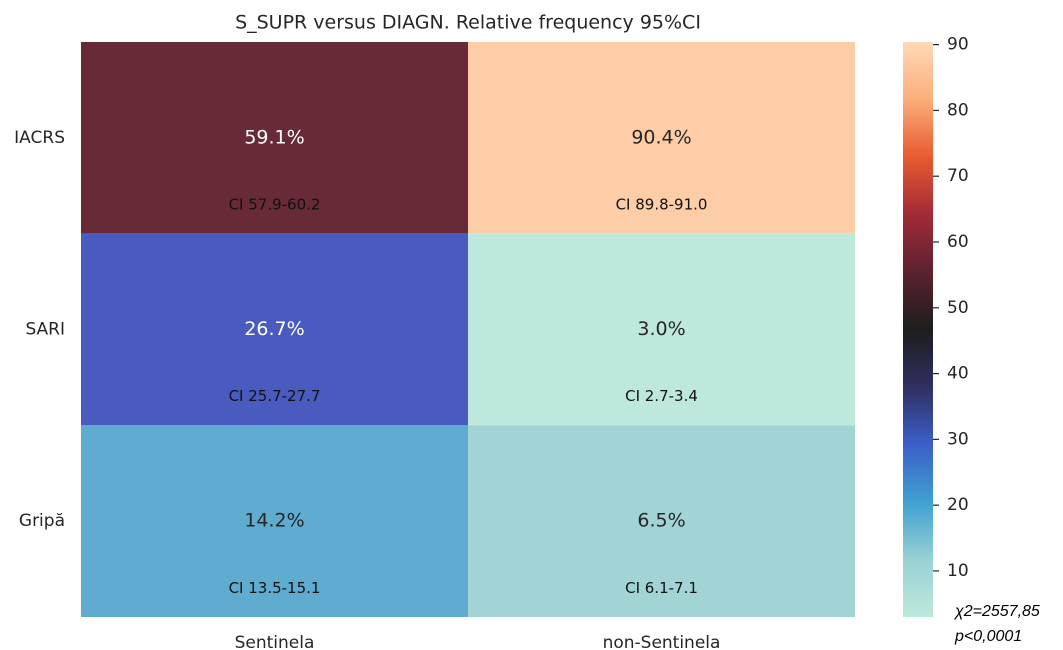  What do you see at coordinates (958, 439) in the screenshot?
I see `colorbar-tick-label: 30` at bounding box center [958, 439].